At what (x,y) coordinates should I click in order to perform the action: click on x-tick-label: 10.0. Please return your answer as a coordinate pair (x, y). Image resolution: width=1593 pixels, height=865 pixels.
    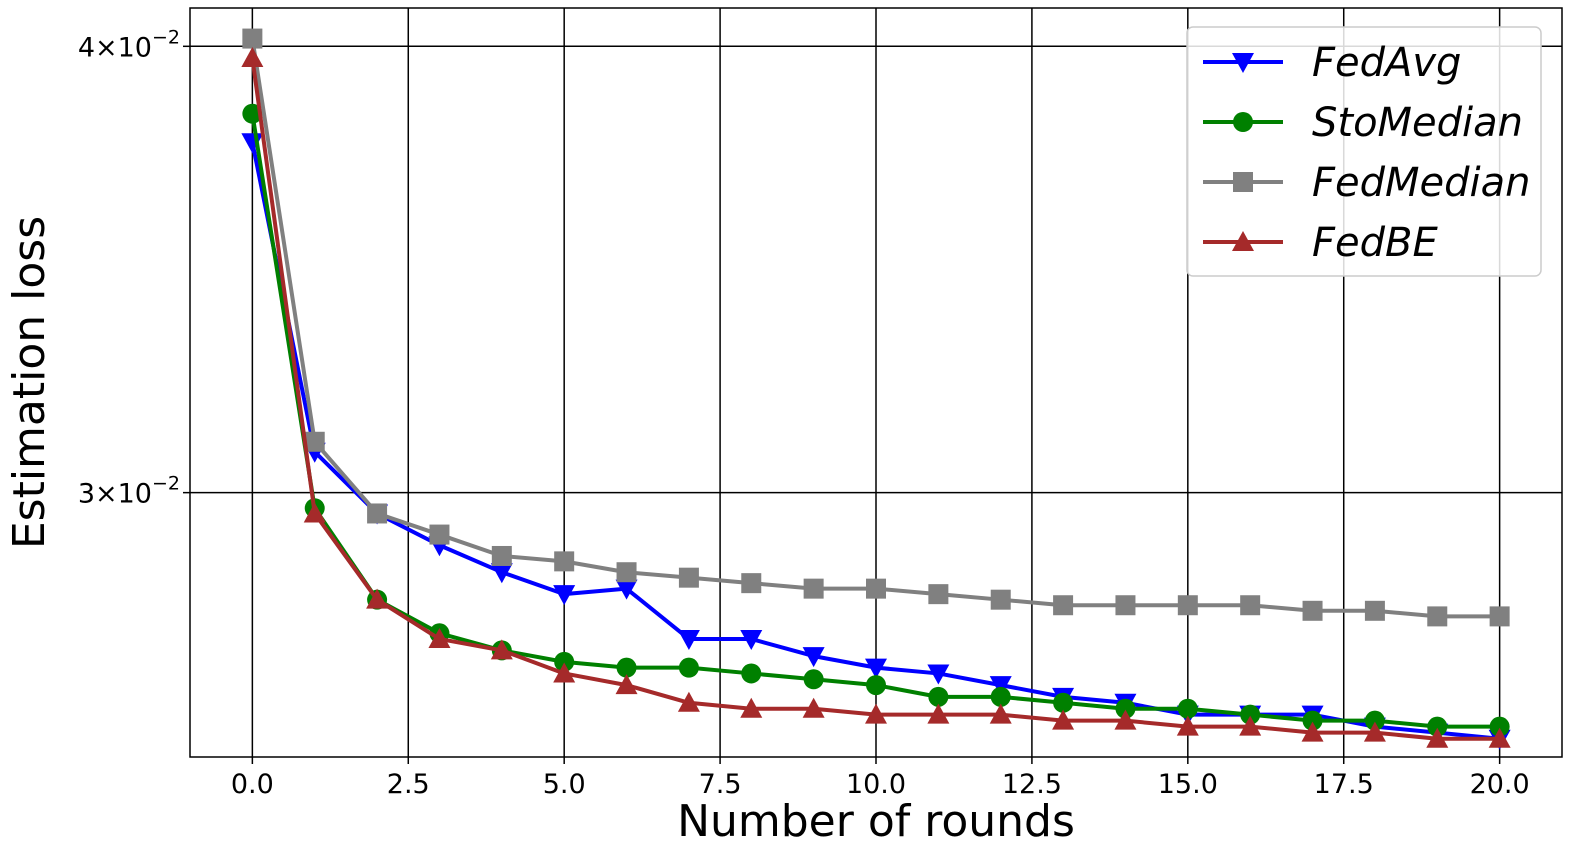
    Looking at the image, I should click on (876, 784).